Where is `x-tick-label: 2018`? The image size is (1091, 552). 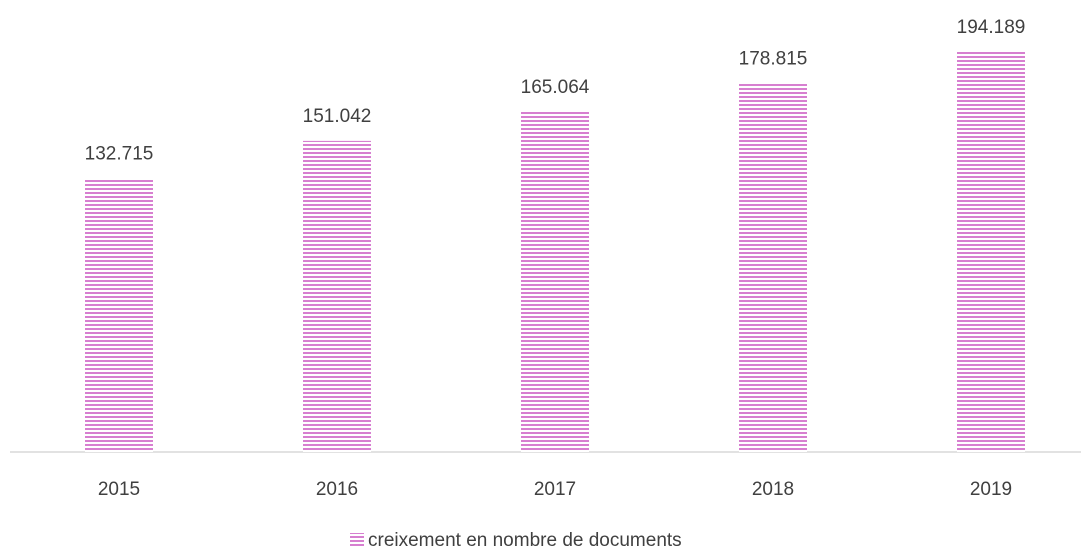 x-tick-label: 2018 is located at coordinates (773, 489).